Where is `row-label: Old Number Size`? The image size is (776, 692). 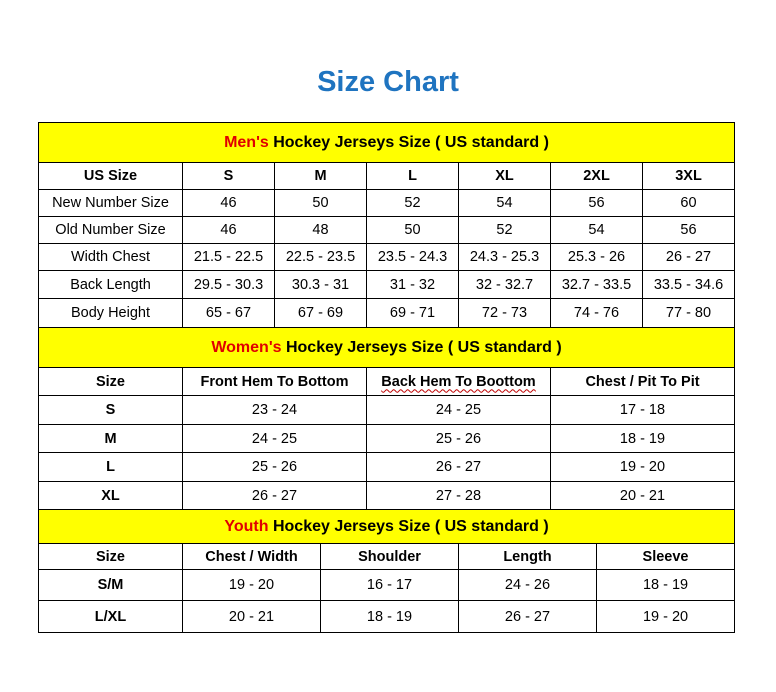 row-label: Old Number Size is located at coordinates (110, 230).